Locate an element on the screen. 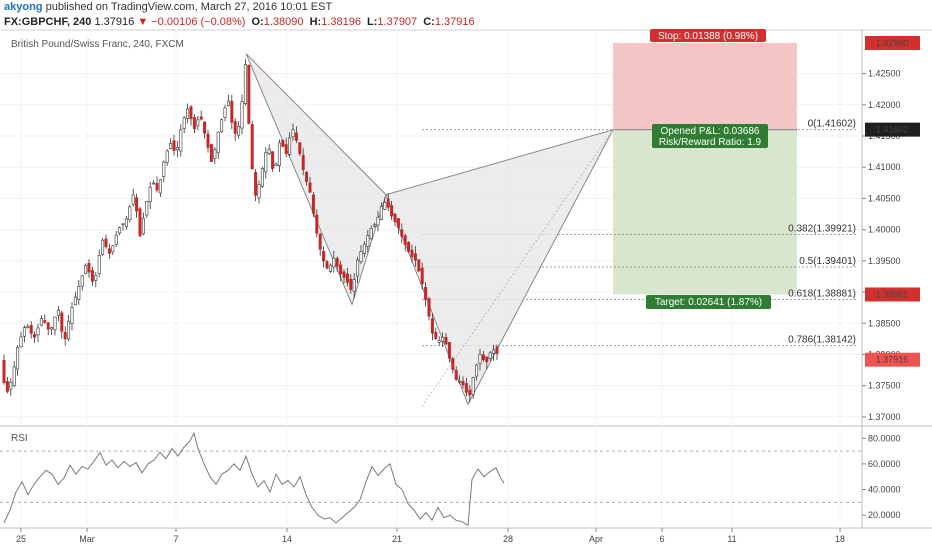 This screenshot has width=932, height=550. open-value: 1.38090 is located at coordinates (283, 22).